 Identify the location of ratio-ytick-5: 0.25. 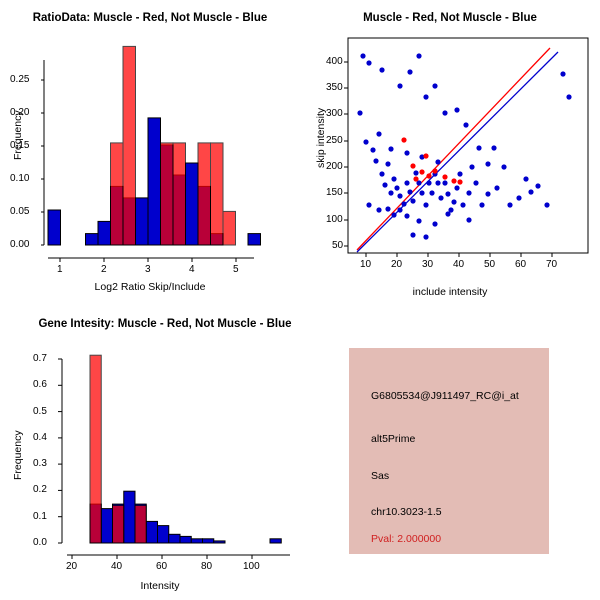
(20, 79).